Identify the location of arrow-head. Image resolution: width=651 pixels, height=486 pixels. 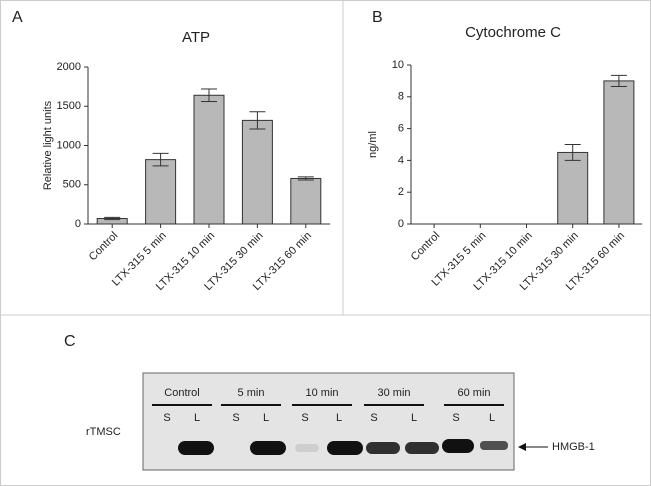
(522, 447).